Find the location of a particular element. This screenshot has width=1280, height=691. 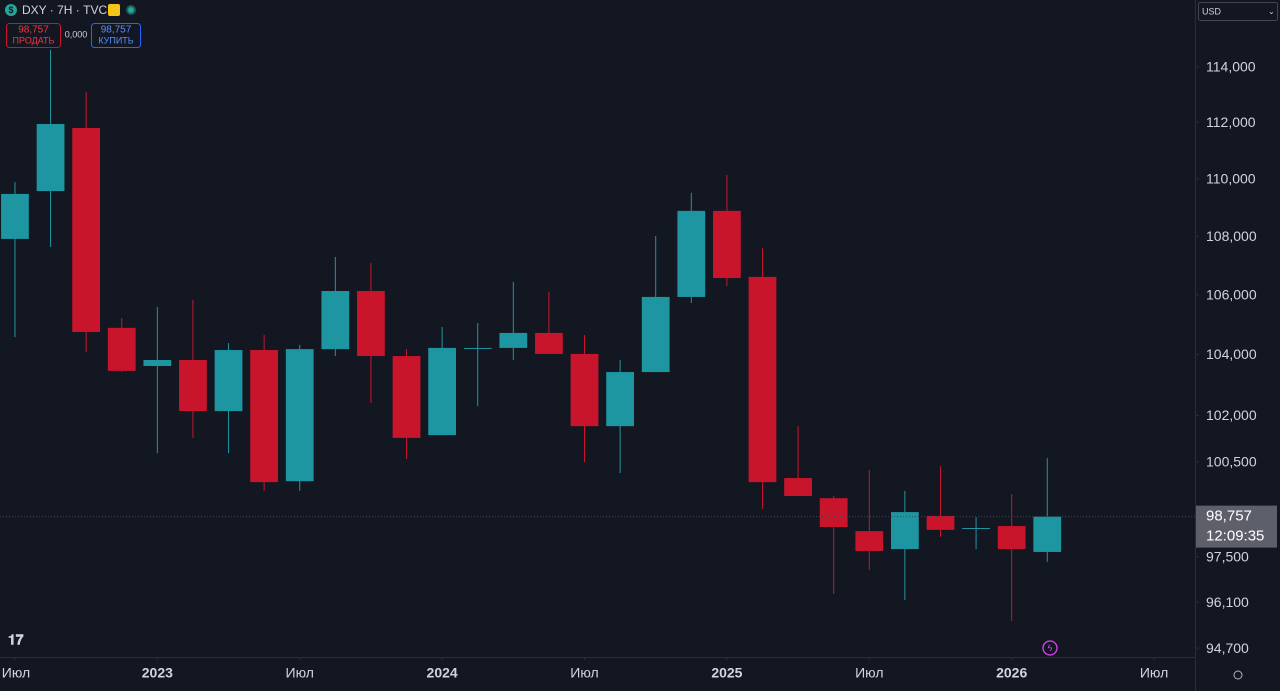

symbol-icon is located at coordinates (11, 10).